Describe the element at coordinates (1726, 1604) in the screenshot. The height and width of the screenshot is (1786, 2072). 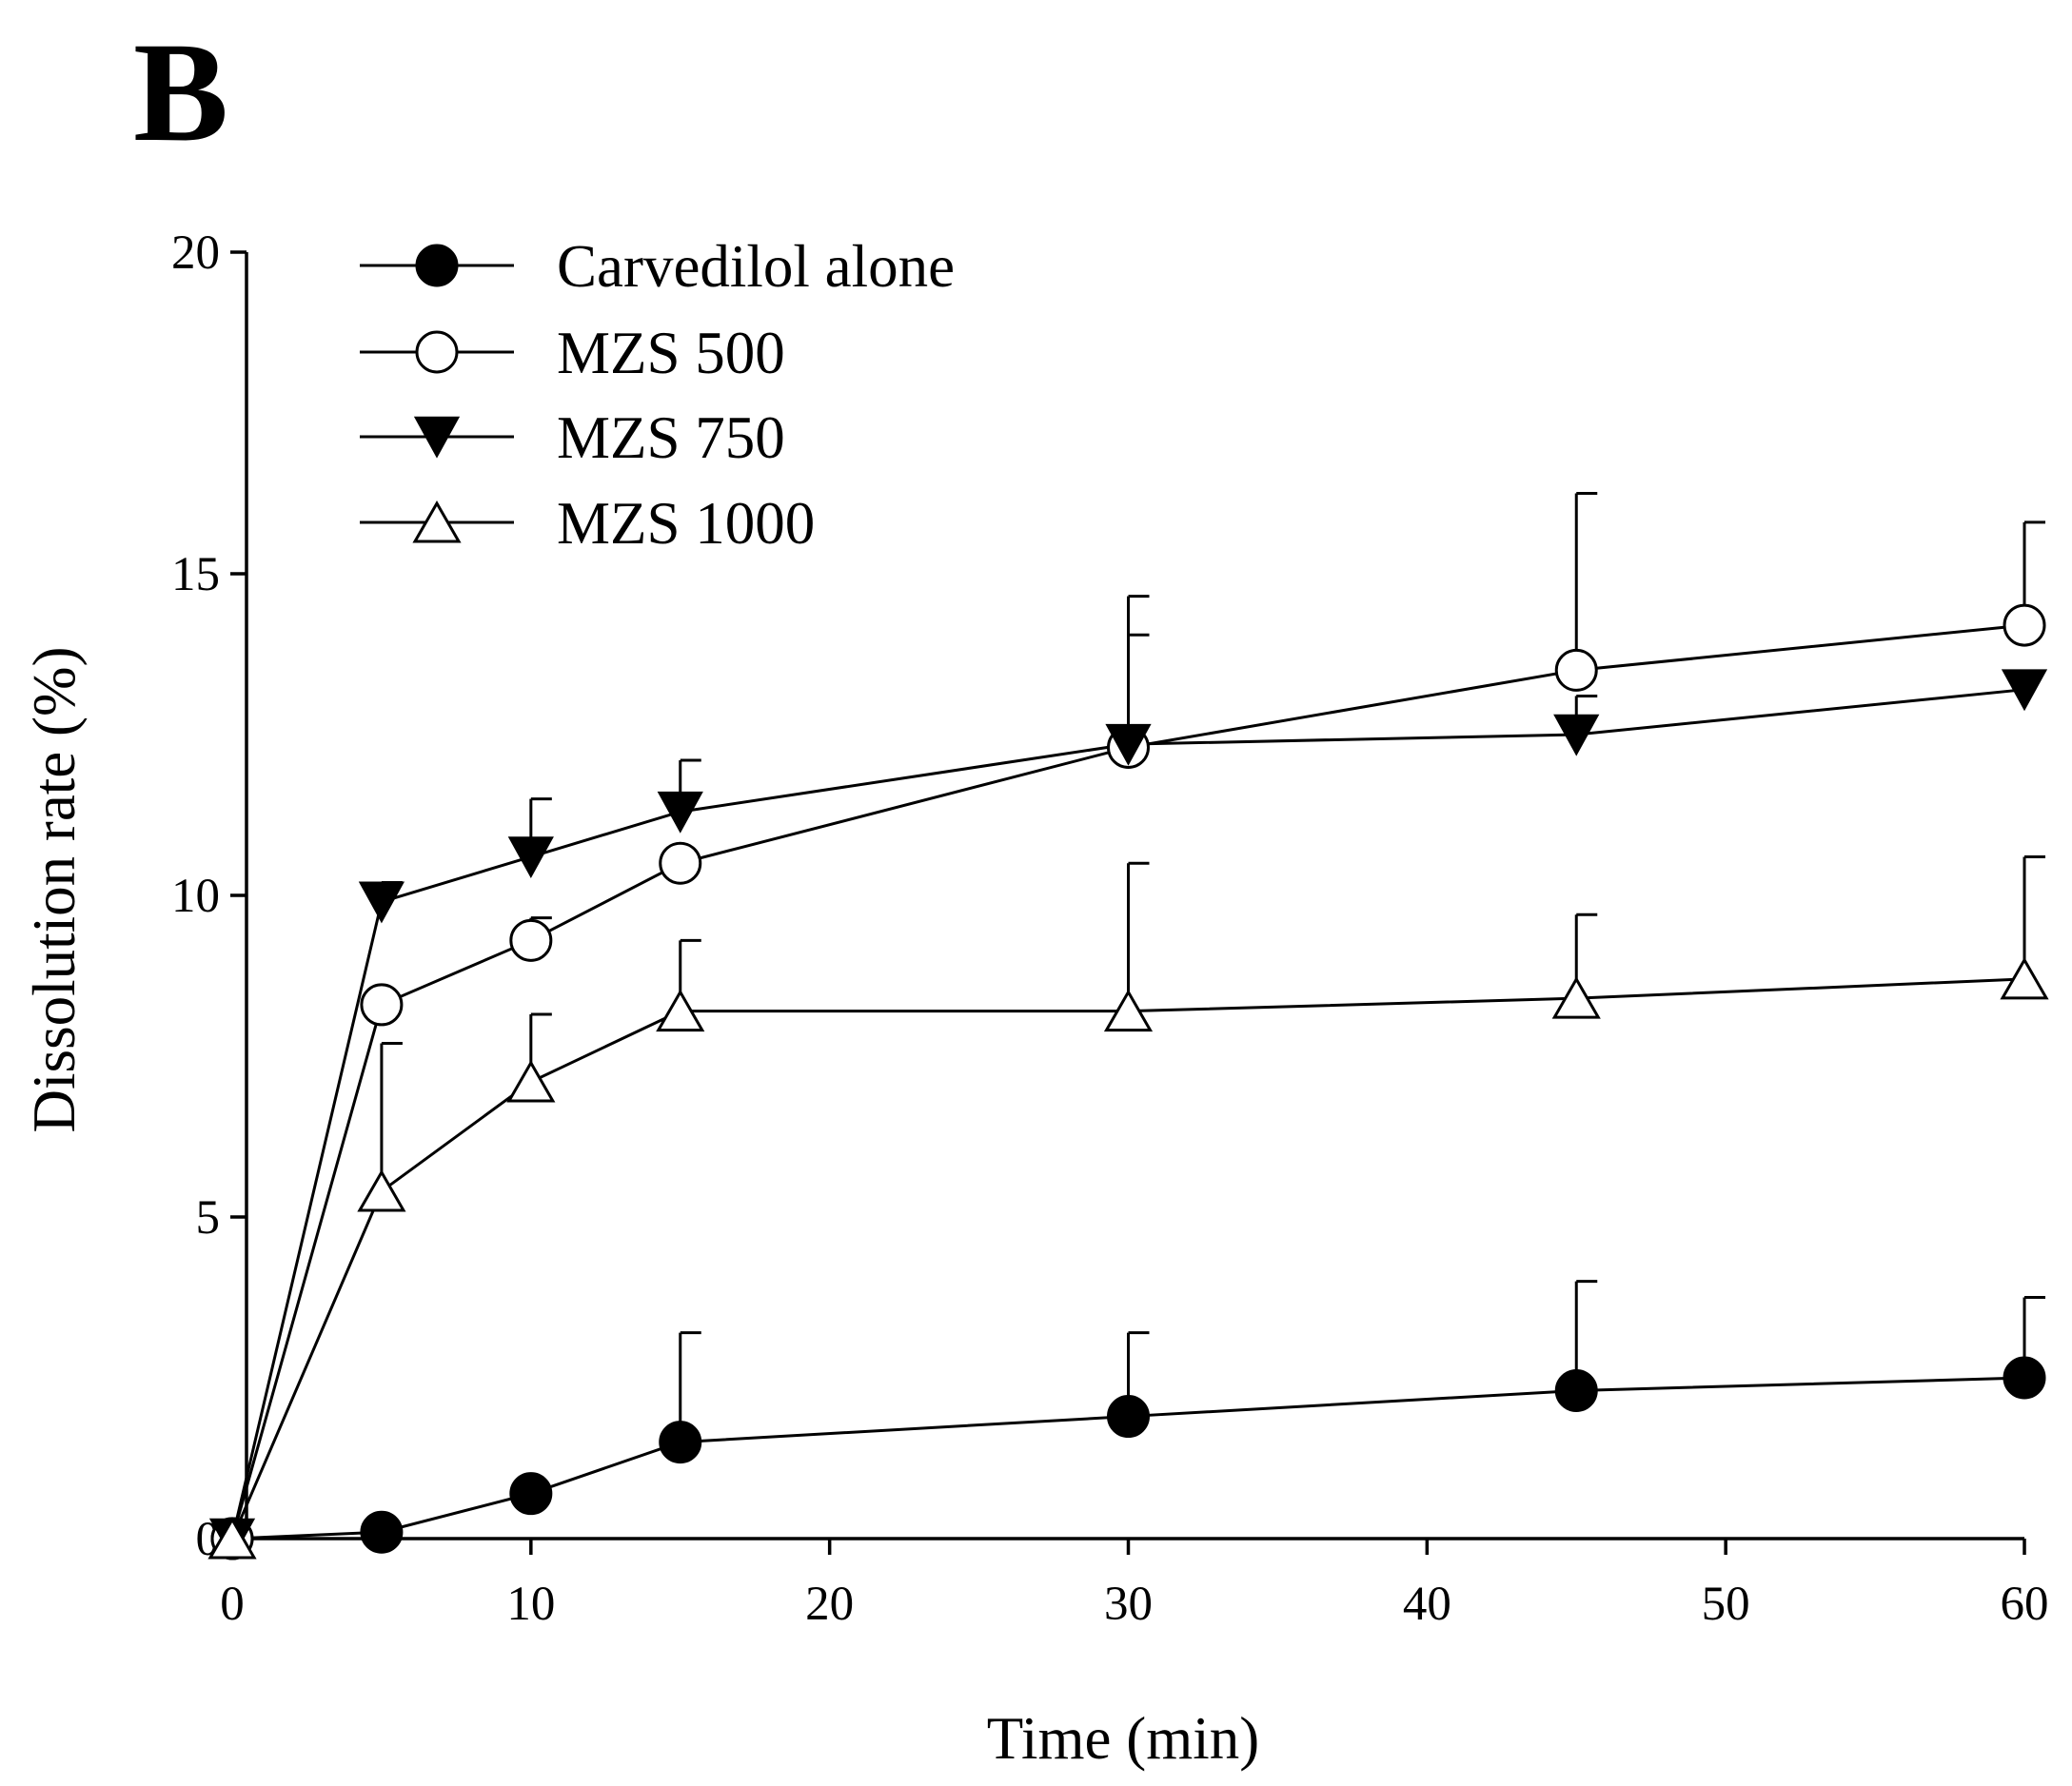
I see `x-tick-label: 50` at that location.